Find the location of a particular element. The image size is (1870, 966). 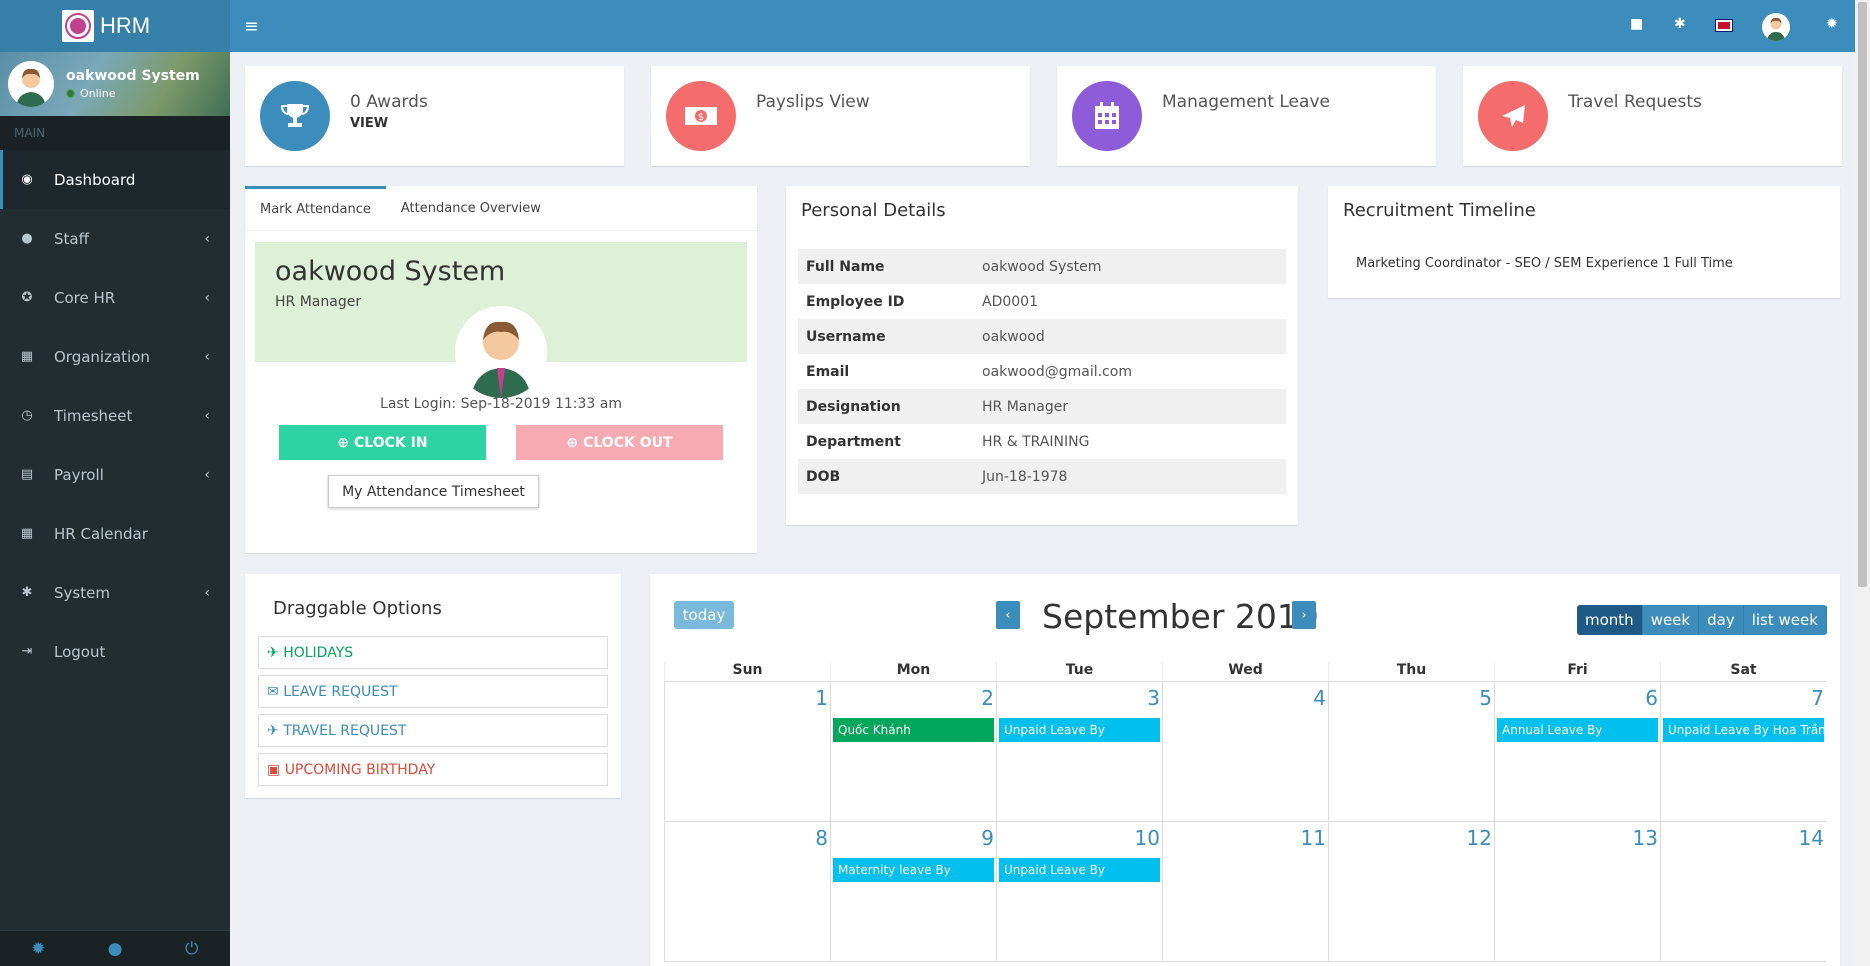

calendar-prev-button: ‹ is located at coordinates (1008, 615).